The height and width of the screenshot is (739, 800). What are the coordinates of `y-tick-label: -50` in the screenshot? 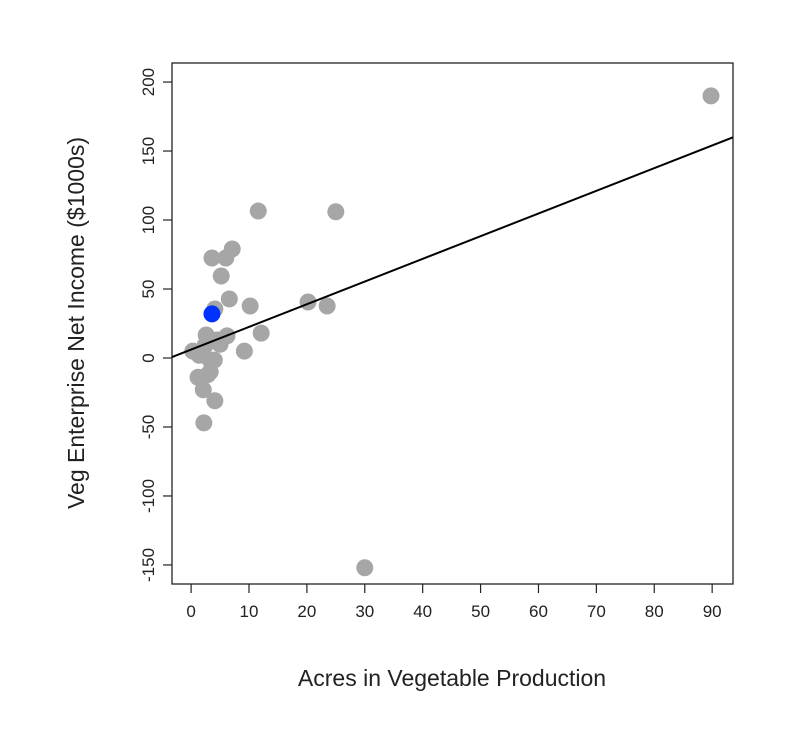 It's located at (148, 427).